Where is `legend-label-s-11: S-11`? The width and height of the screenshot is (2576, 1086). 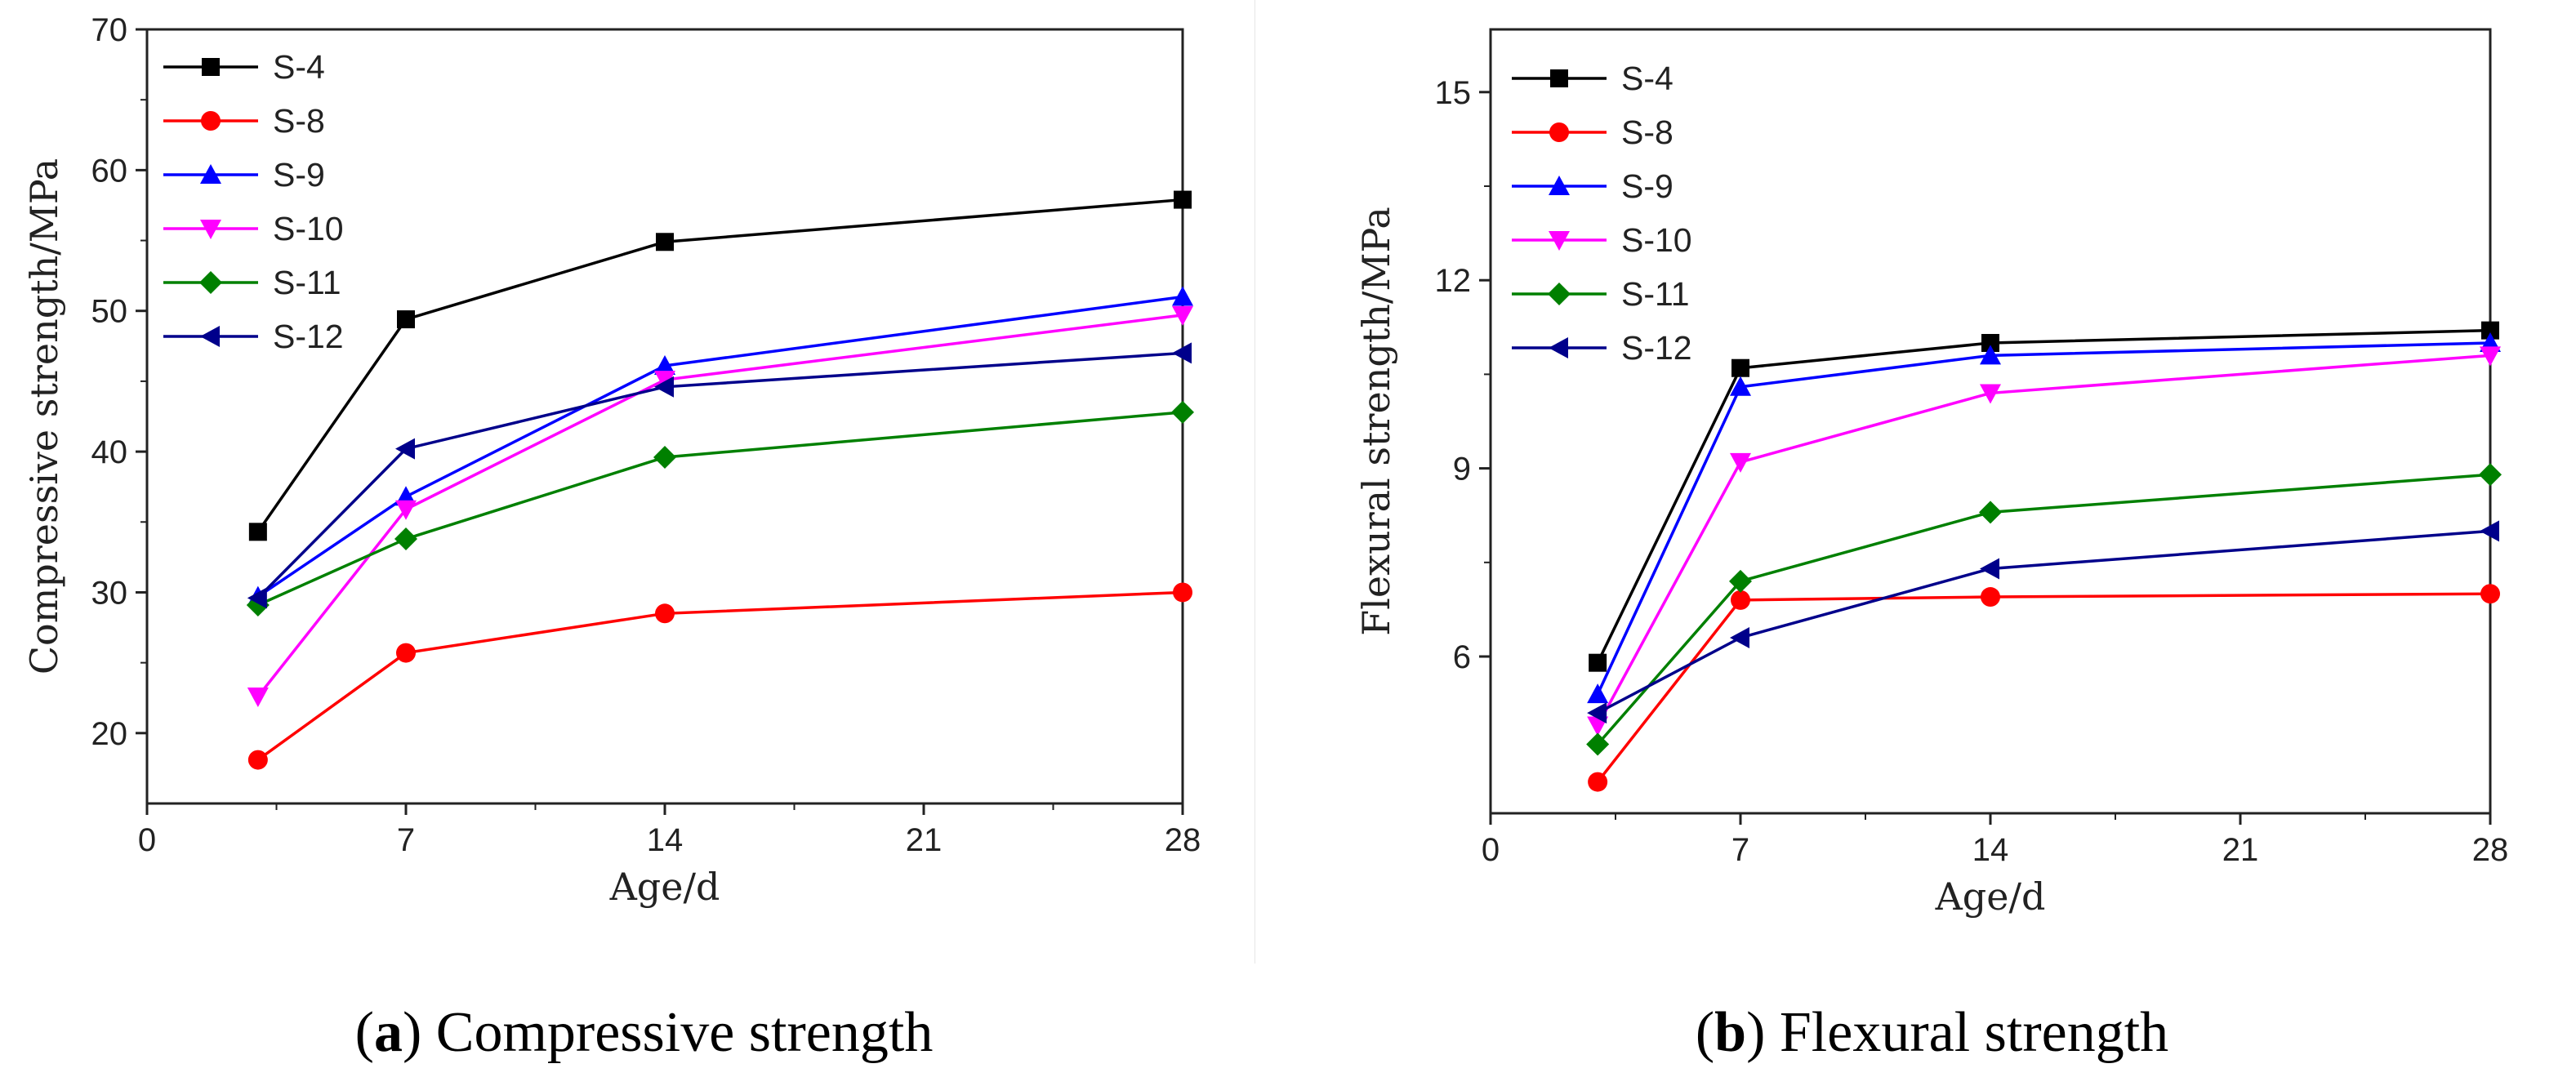
legend-label-s-11: S-11 is located at coordinates (1655, 294).